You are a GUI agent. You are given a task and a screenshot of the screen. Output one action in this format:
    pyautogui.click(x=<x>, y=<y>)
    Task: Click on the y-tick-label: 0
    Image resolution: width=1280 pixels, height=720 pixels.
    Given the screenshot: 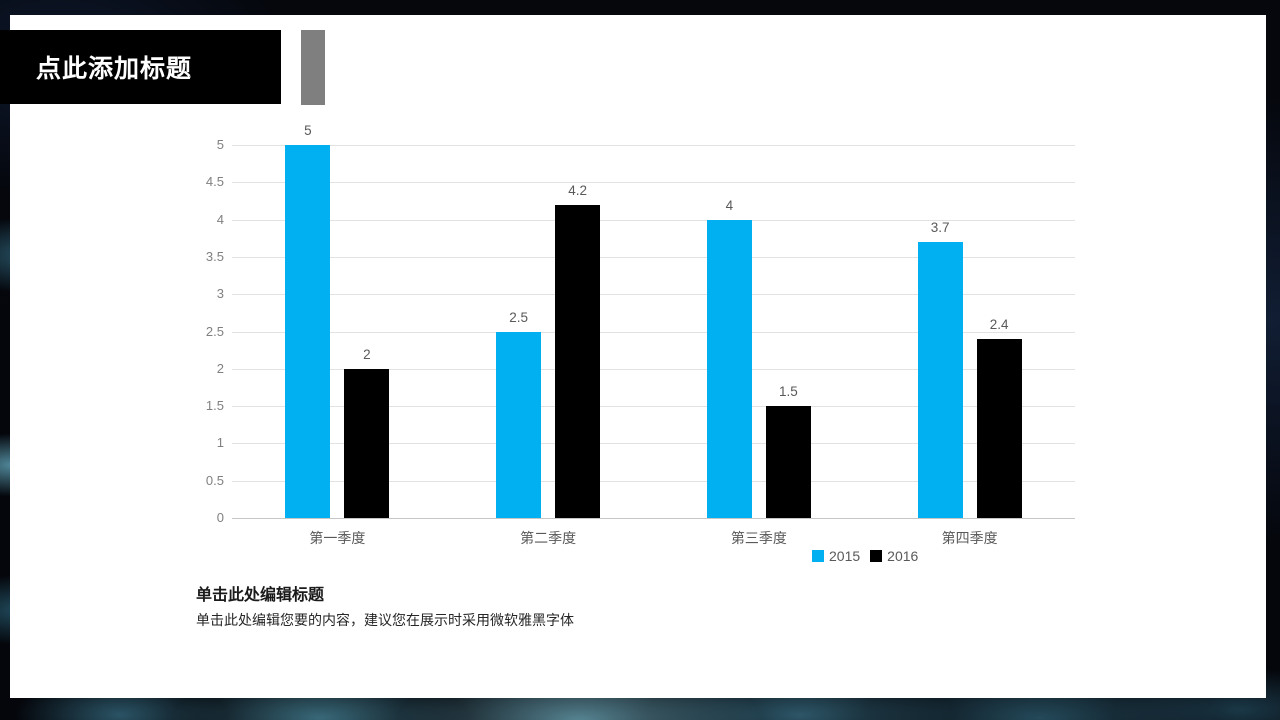 What is the action you would take?
    pyautogui.click(x=220, y=517)
    